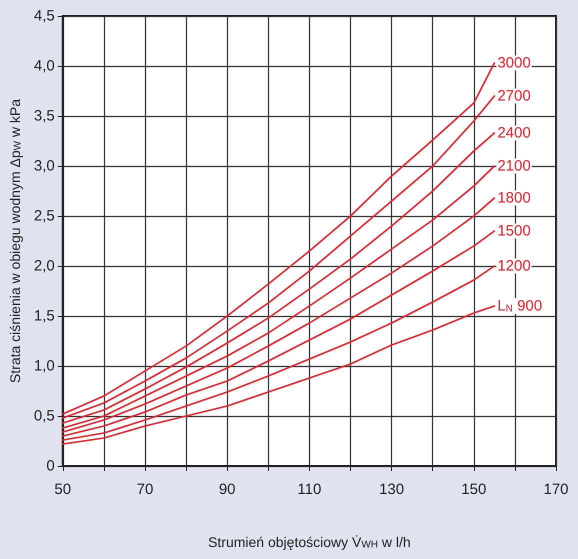 The height and width of the screenshot is (559, 578). Describe the element at coordinates (44, 216) in the screenshot. I see `y-tick-label: 2,5` at that location.